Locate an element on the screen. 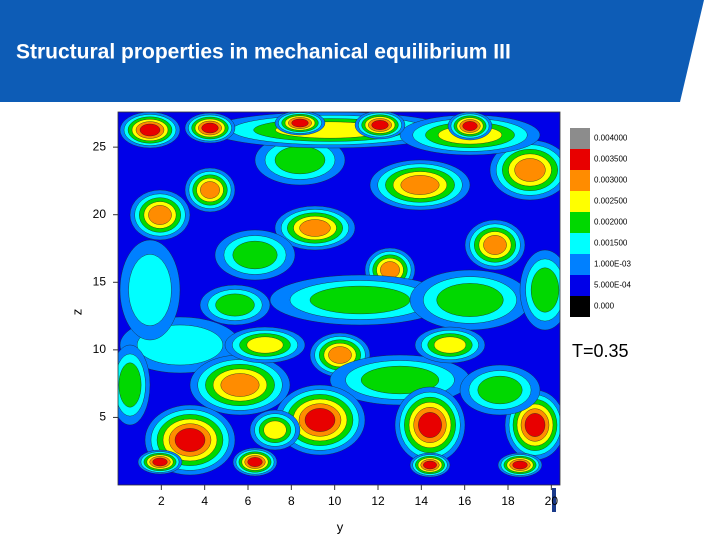 The height and width of the screenshot is (545, 720). x-tick-label: 10 is located at coordinates (335, 501).